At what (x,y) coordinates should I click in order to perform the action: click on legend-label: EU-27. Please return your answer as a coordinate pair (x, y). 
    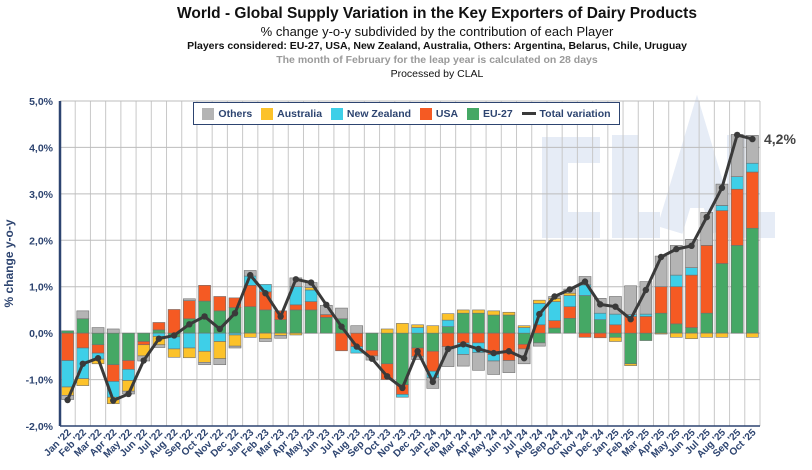
    Looking at the image, I should click on (497, 113).